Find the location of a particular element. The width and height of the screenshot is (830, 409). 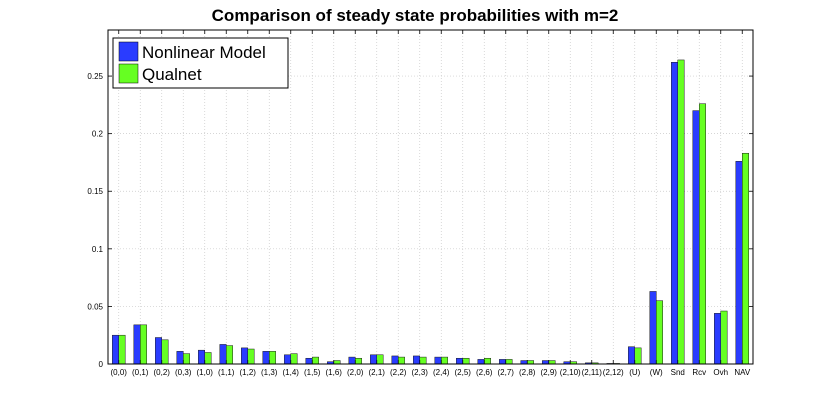

x-tick-label: (W) is located at coordinates (656, 372).